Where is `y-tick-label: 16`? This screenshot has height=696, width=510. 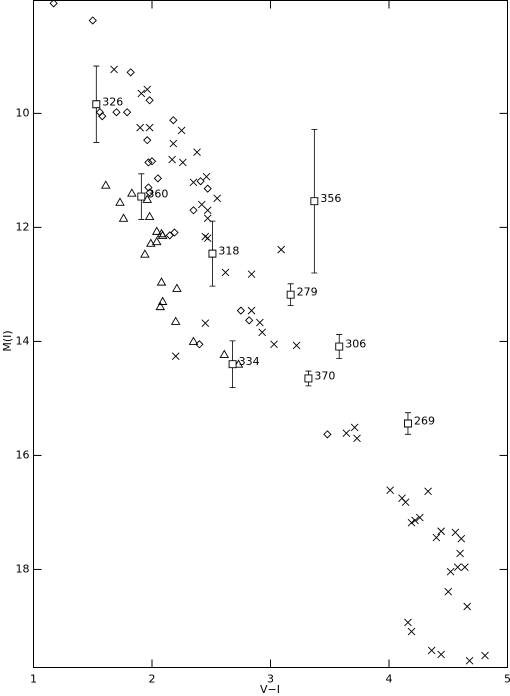 y-tick-label: 16 is located at coordinates (23, 454).